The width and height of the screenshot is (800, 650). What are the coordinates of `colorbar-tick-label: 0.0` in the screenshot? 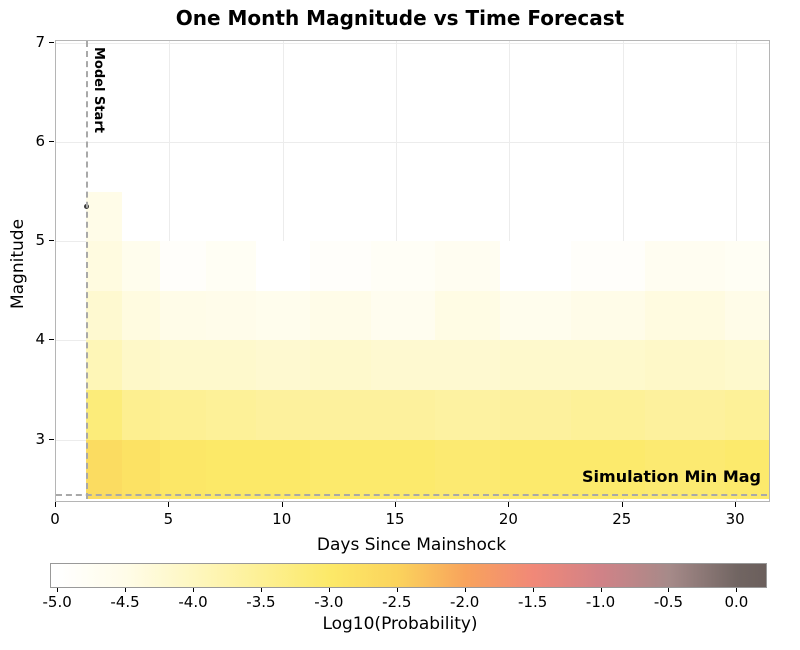 It's located at (736, 602).